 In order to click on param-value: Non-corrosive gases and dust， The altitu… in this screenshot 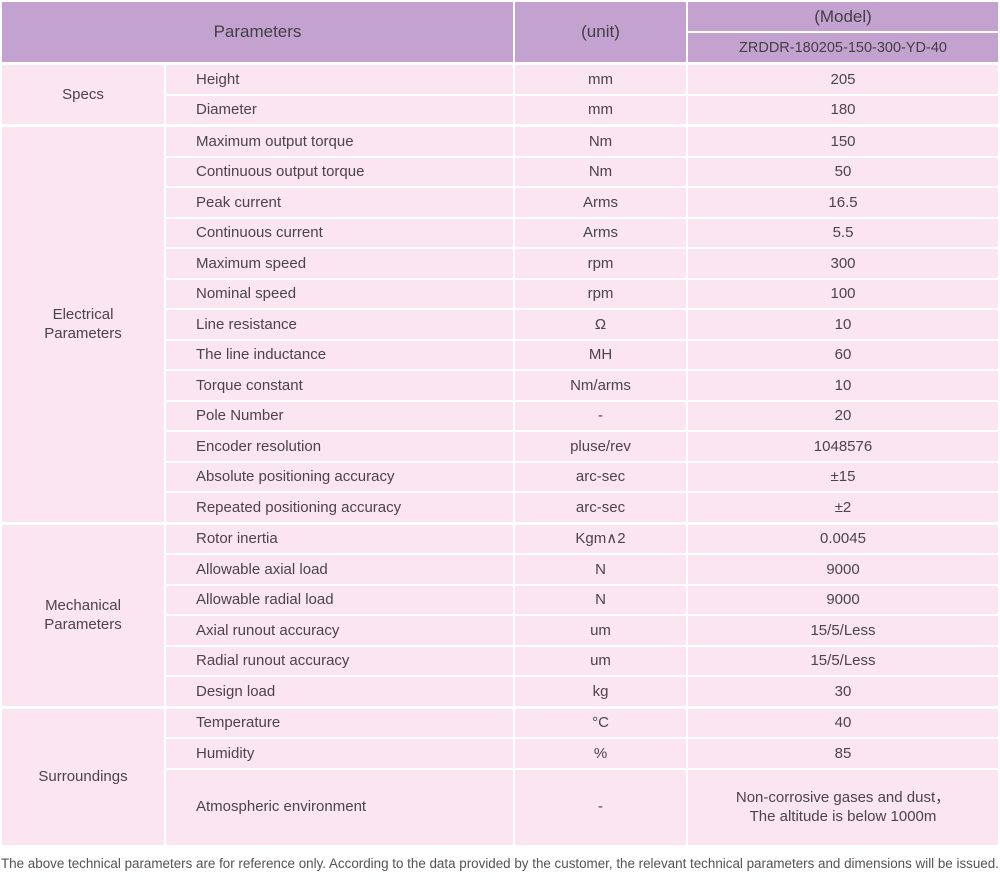, I will do `click(843, 807)`.